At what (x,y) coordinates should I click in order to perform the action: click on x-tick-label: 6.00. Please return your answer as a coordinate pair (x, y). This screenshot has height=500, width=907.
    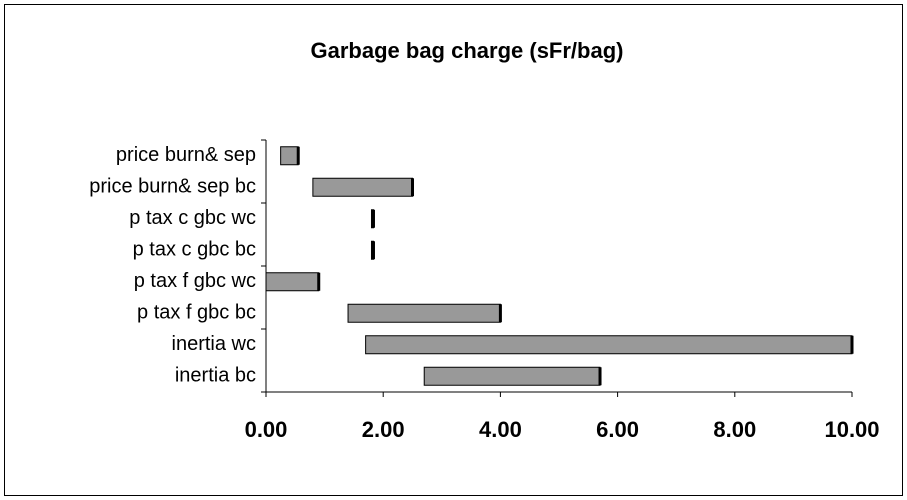
    Looking at the image, I should click on (617, 429).